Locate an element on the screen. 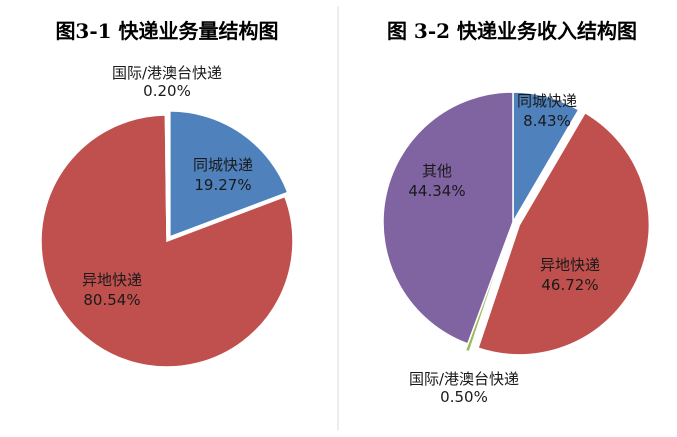 This screenshot has height=437, width=677. chart-2-value-remote: 46.72% is located at coordinates (569, 285).